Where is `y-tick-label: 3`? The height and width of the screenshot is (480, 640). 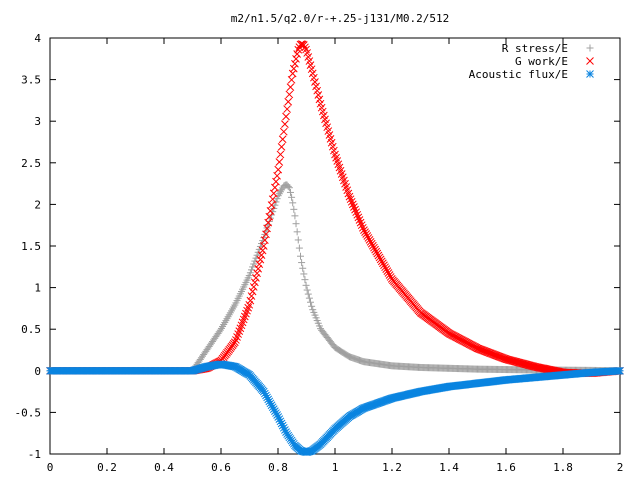
y-tick-label: 3 is located at coordinates (37, 121).